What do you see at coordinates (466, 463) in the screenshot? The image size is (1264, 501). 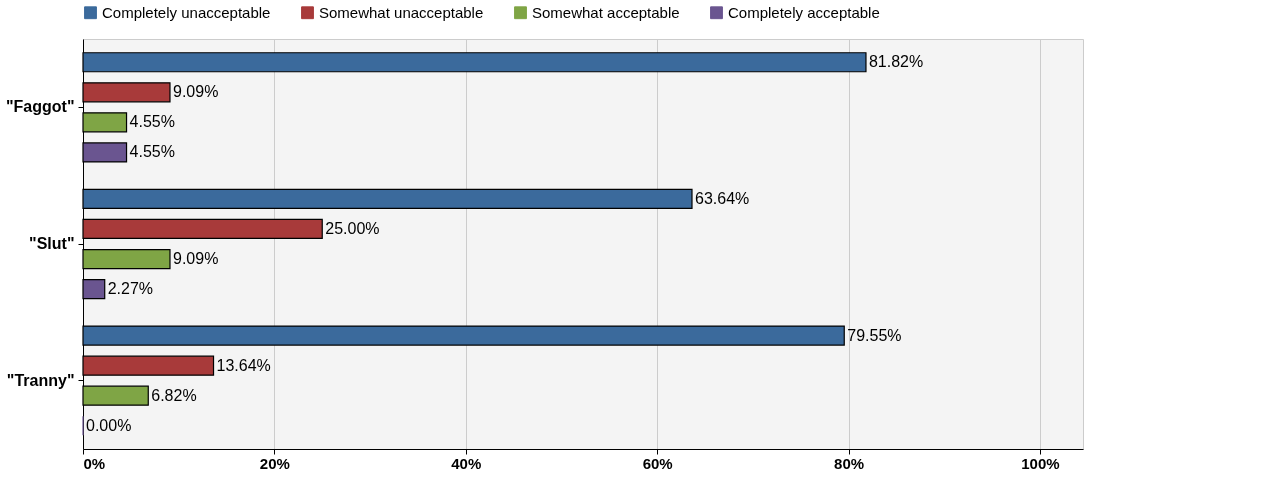 I see `x-tick-label: 40%` at bounding box center [466, 463].